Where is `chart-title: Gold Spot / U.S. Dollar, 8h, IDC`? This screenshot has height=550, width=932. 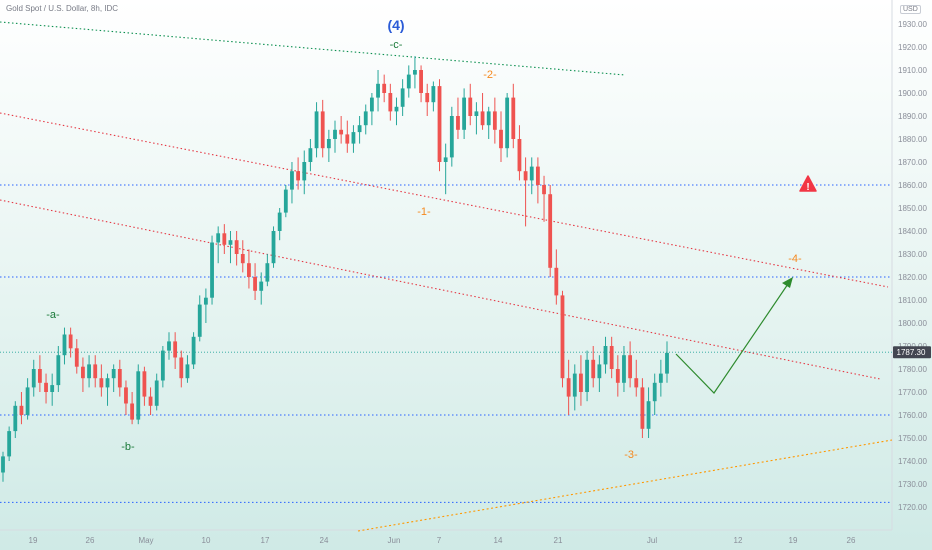 chart-title: Gold Spot / U.S. Dollar, 8h, IDC is located at coordinates (62, 8).